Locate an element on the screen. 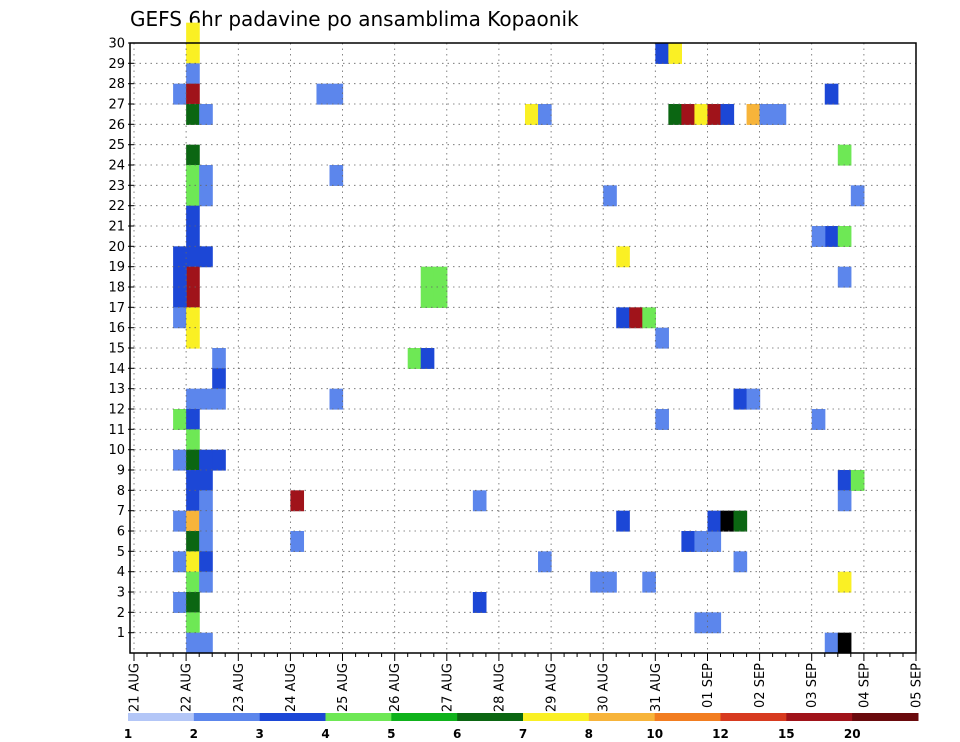 This screenshot has width=960, height=742. x-tick-label: 29 AUG is located at coordinates (552, 687).